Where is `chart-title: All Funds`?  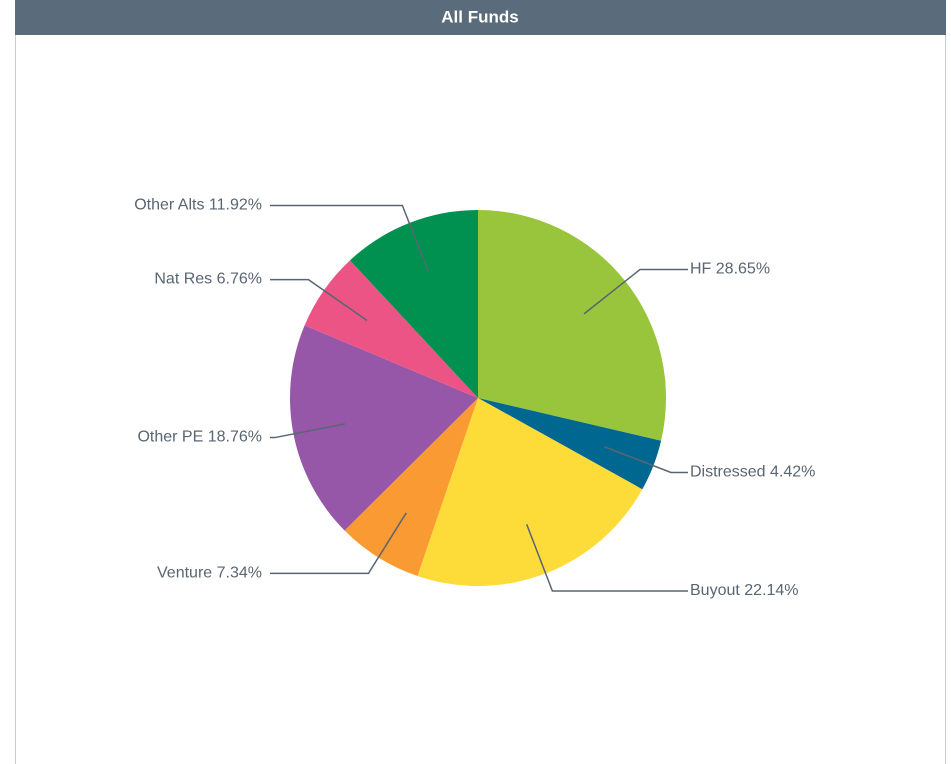 chart-title: All Funds is located at coordinates (479, 16).